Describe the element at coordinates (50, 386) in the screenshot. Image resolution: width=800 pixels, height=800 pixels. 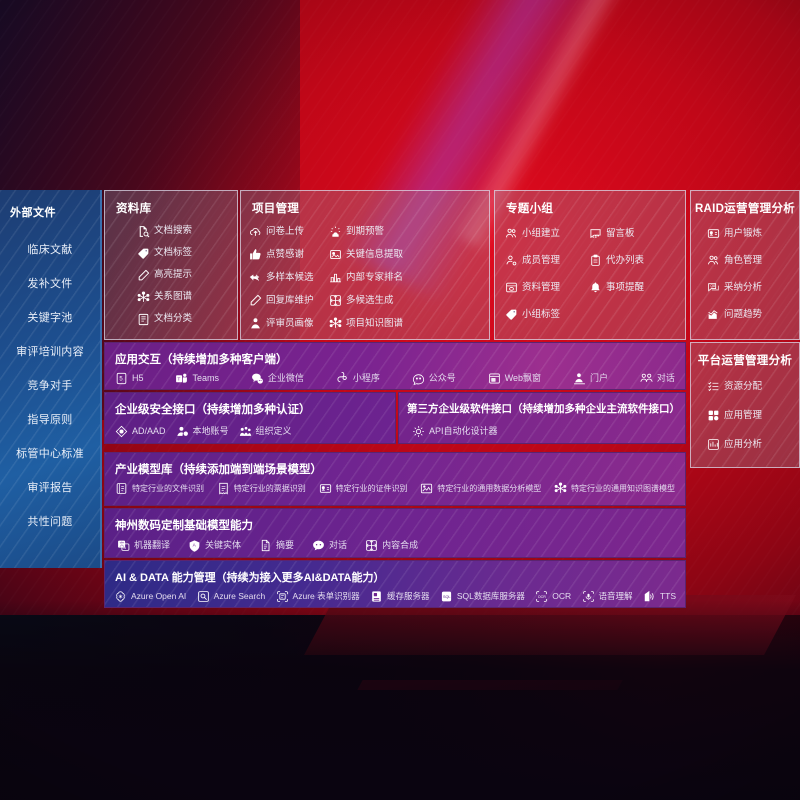
I see `sidebar-item-competitors: 竞争对手` at that location.